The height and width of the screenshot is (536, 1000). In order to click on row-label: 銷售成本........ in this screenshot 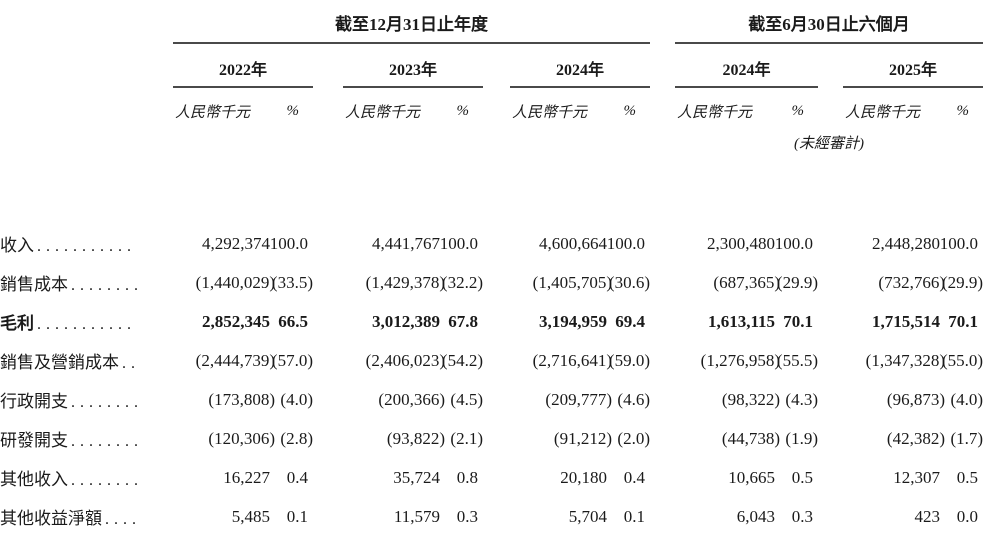, I will do `click(71, 284)`.